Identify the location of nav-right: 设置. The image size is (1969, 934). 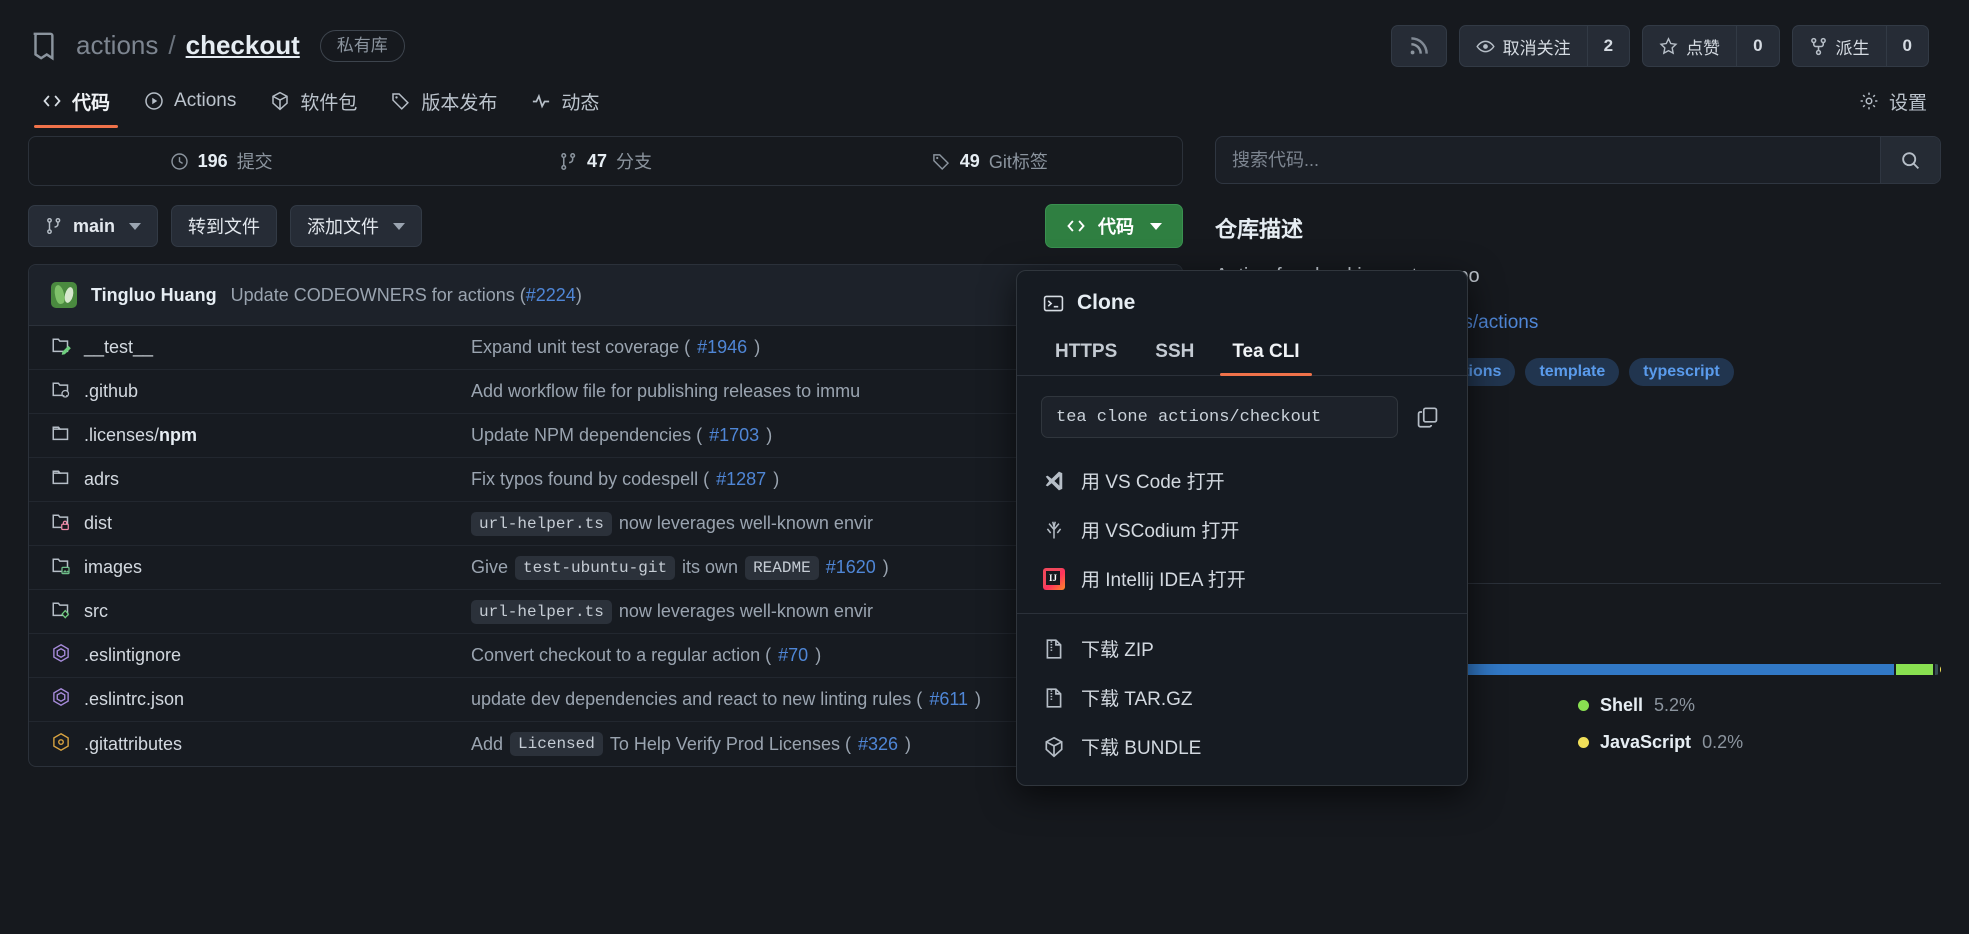
(1893, 101).